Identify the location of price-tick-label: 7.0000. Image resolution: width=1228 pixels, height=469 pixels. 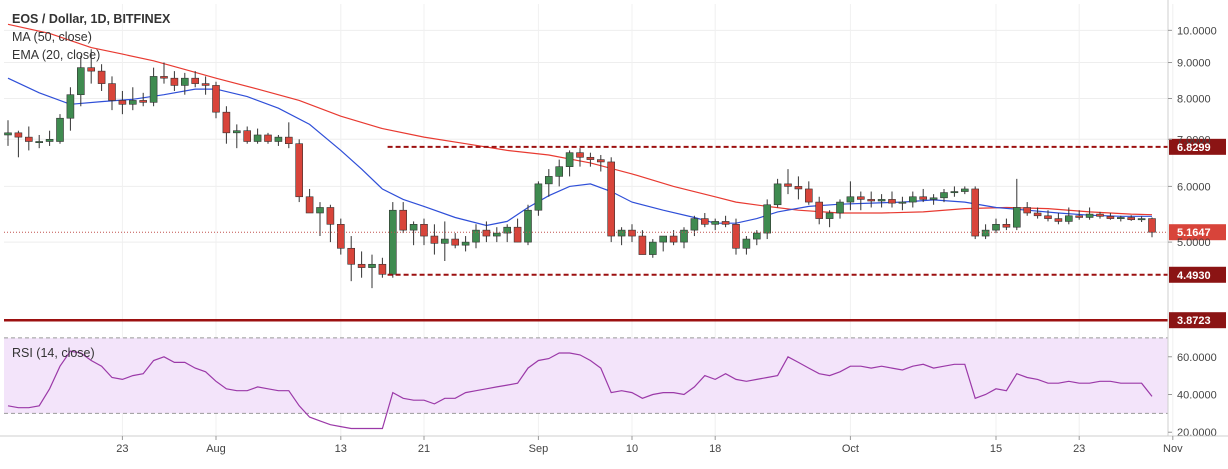
(1194, 140).